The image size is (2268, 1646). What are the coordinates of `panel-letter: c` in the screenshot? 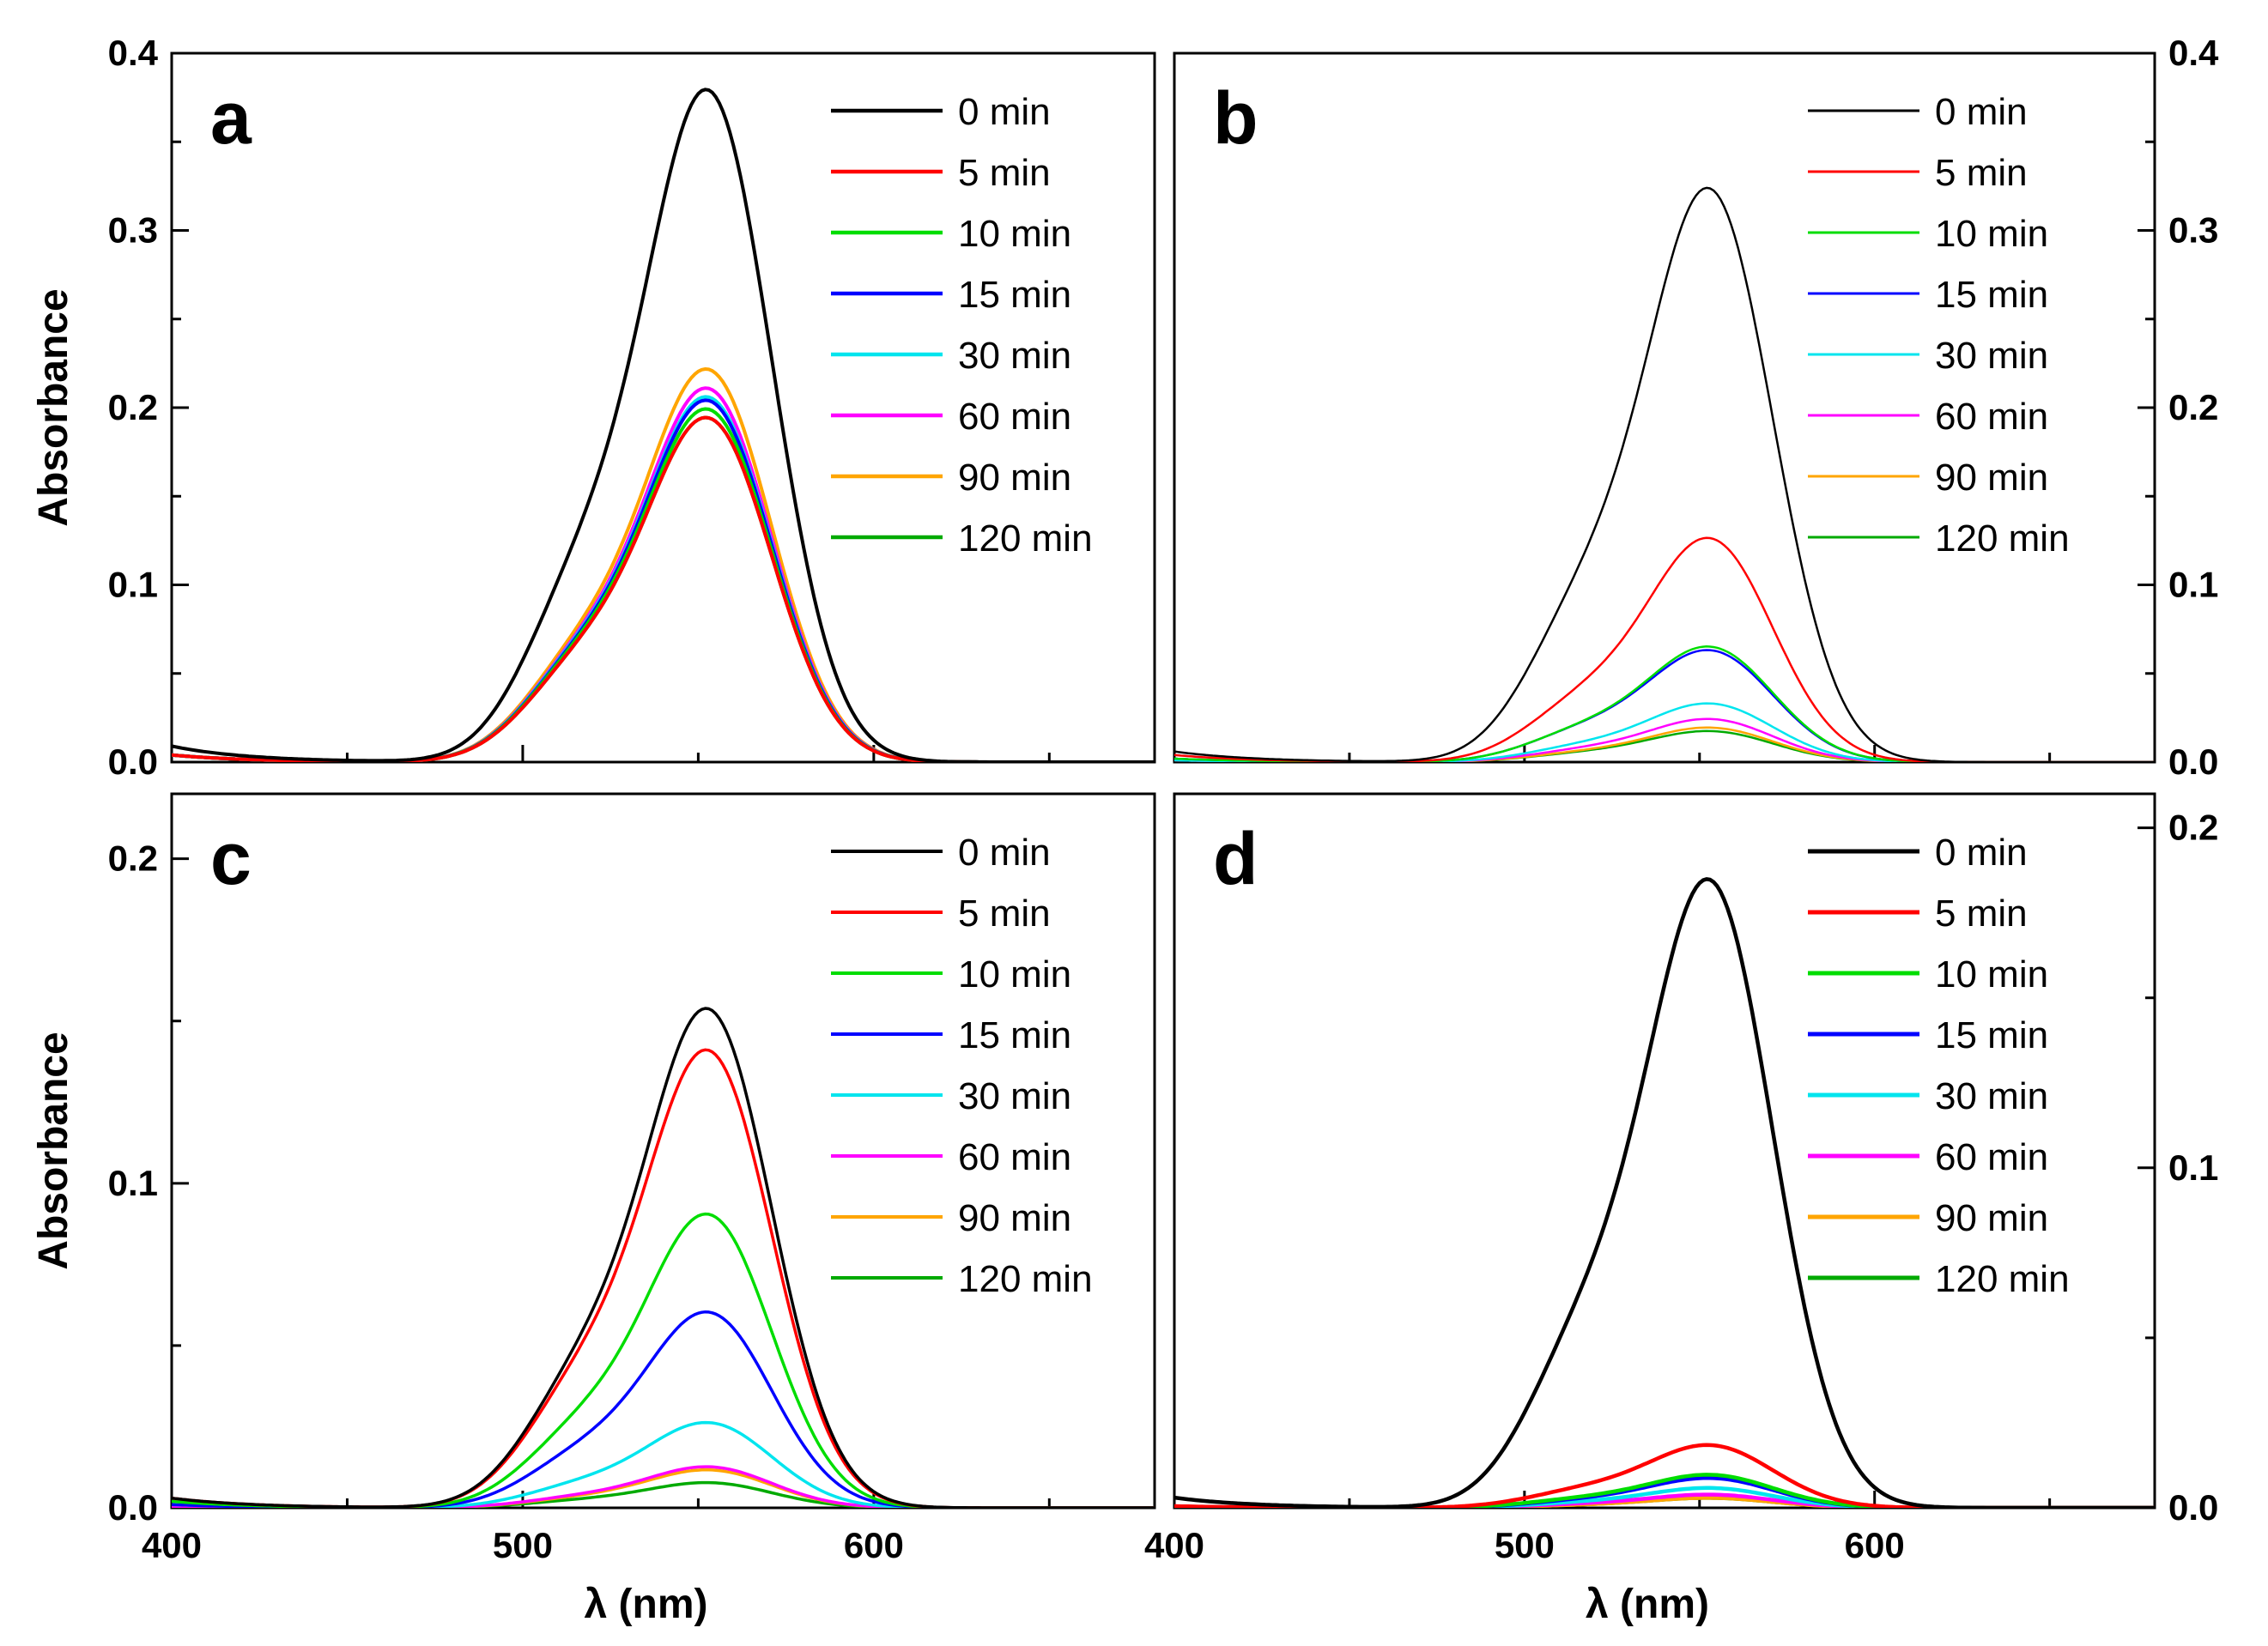 It's located at (231, 859).